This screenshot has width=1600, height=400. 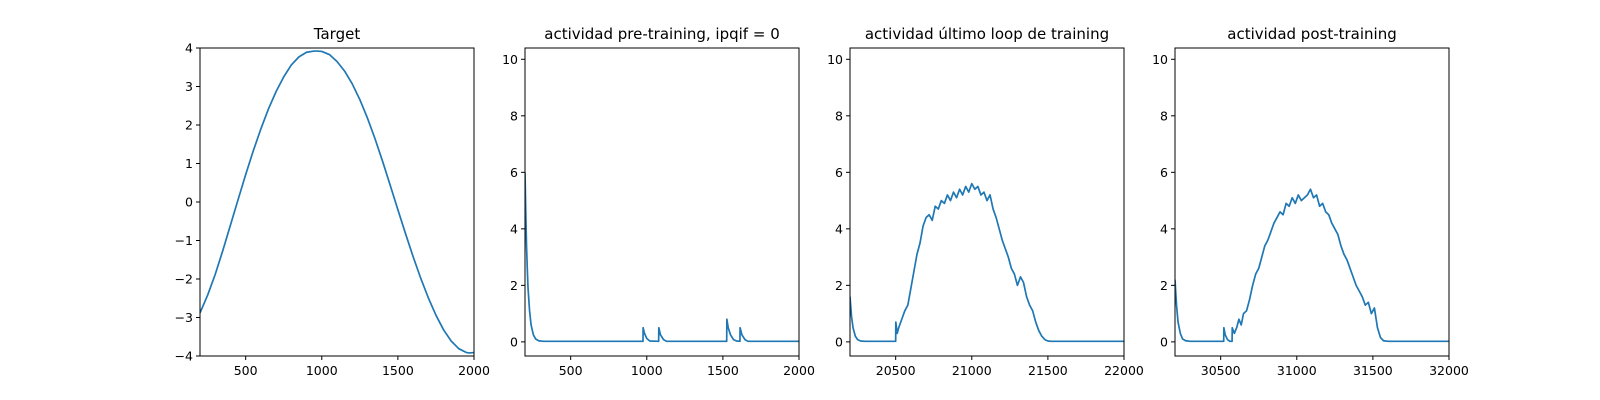 I want to click on x-tick-label: 21000, so click(x=972, y=370).